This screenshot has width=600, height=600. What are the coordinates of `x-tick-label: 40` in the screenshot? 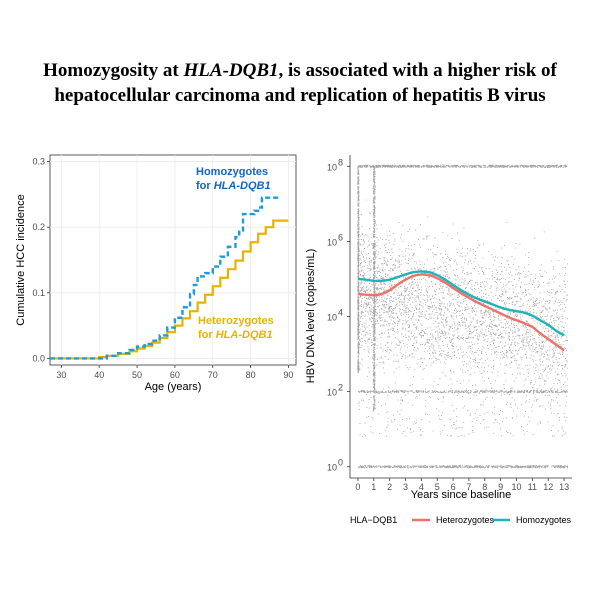 It's located at (99, 375).